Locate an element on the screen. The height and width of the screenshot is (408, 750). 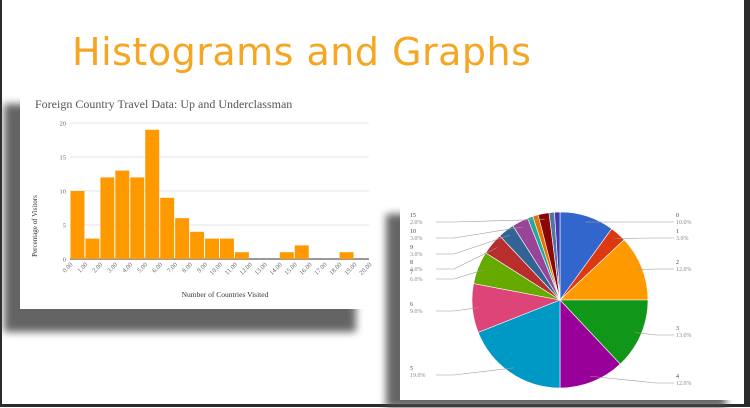
histogram-xtick-label: 11.00 is located at coordinates (231, 268).